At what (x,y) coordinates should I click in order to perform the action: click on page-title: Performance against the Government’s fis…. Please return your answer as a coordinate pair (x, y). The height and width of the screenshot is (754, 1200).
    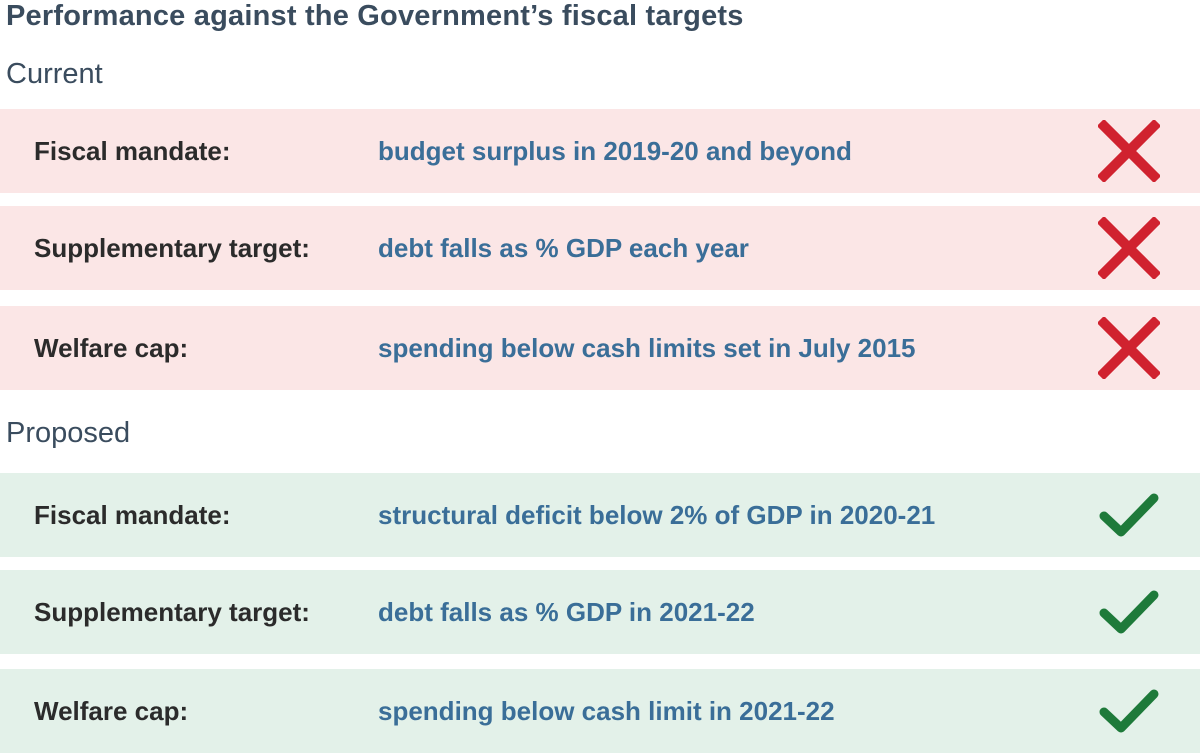
    Looking at the image, I should click on (375, 16).